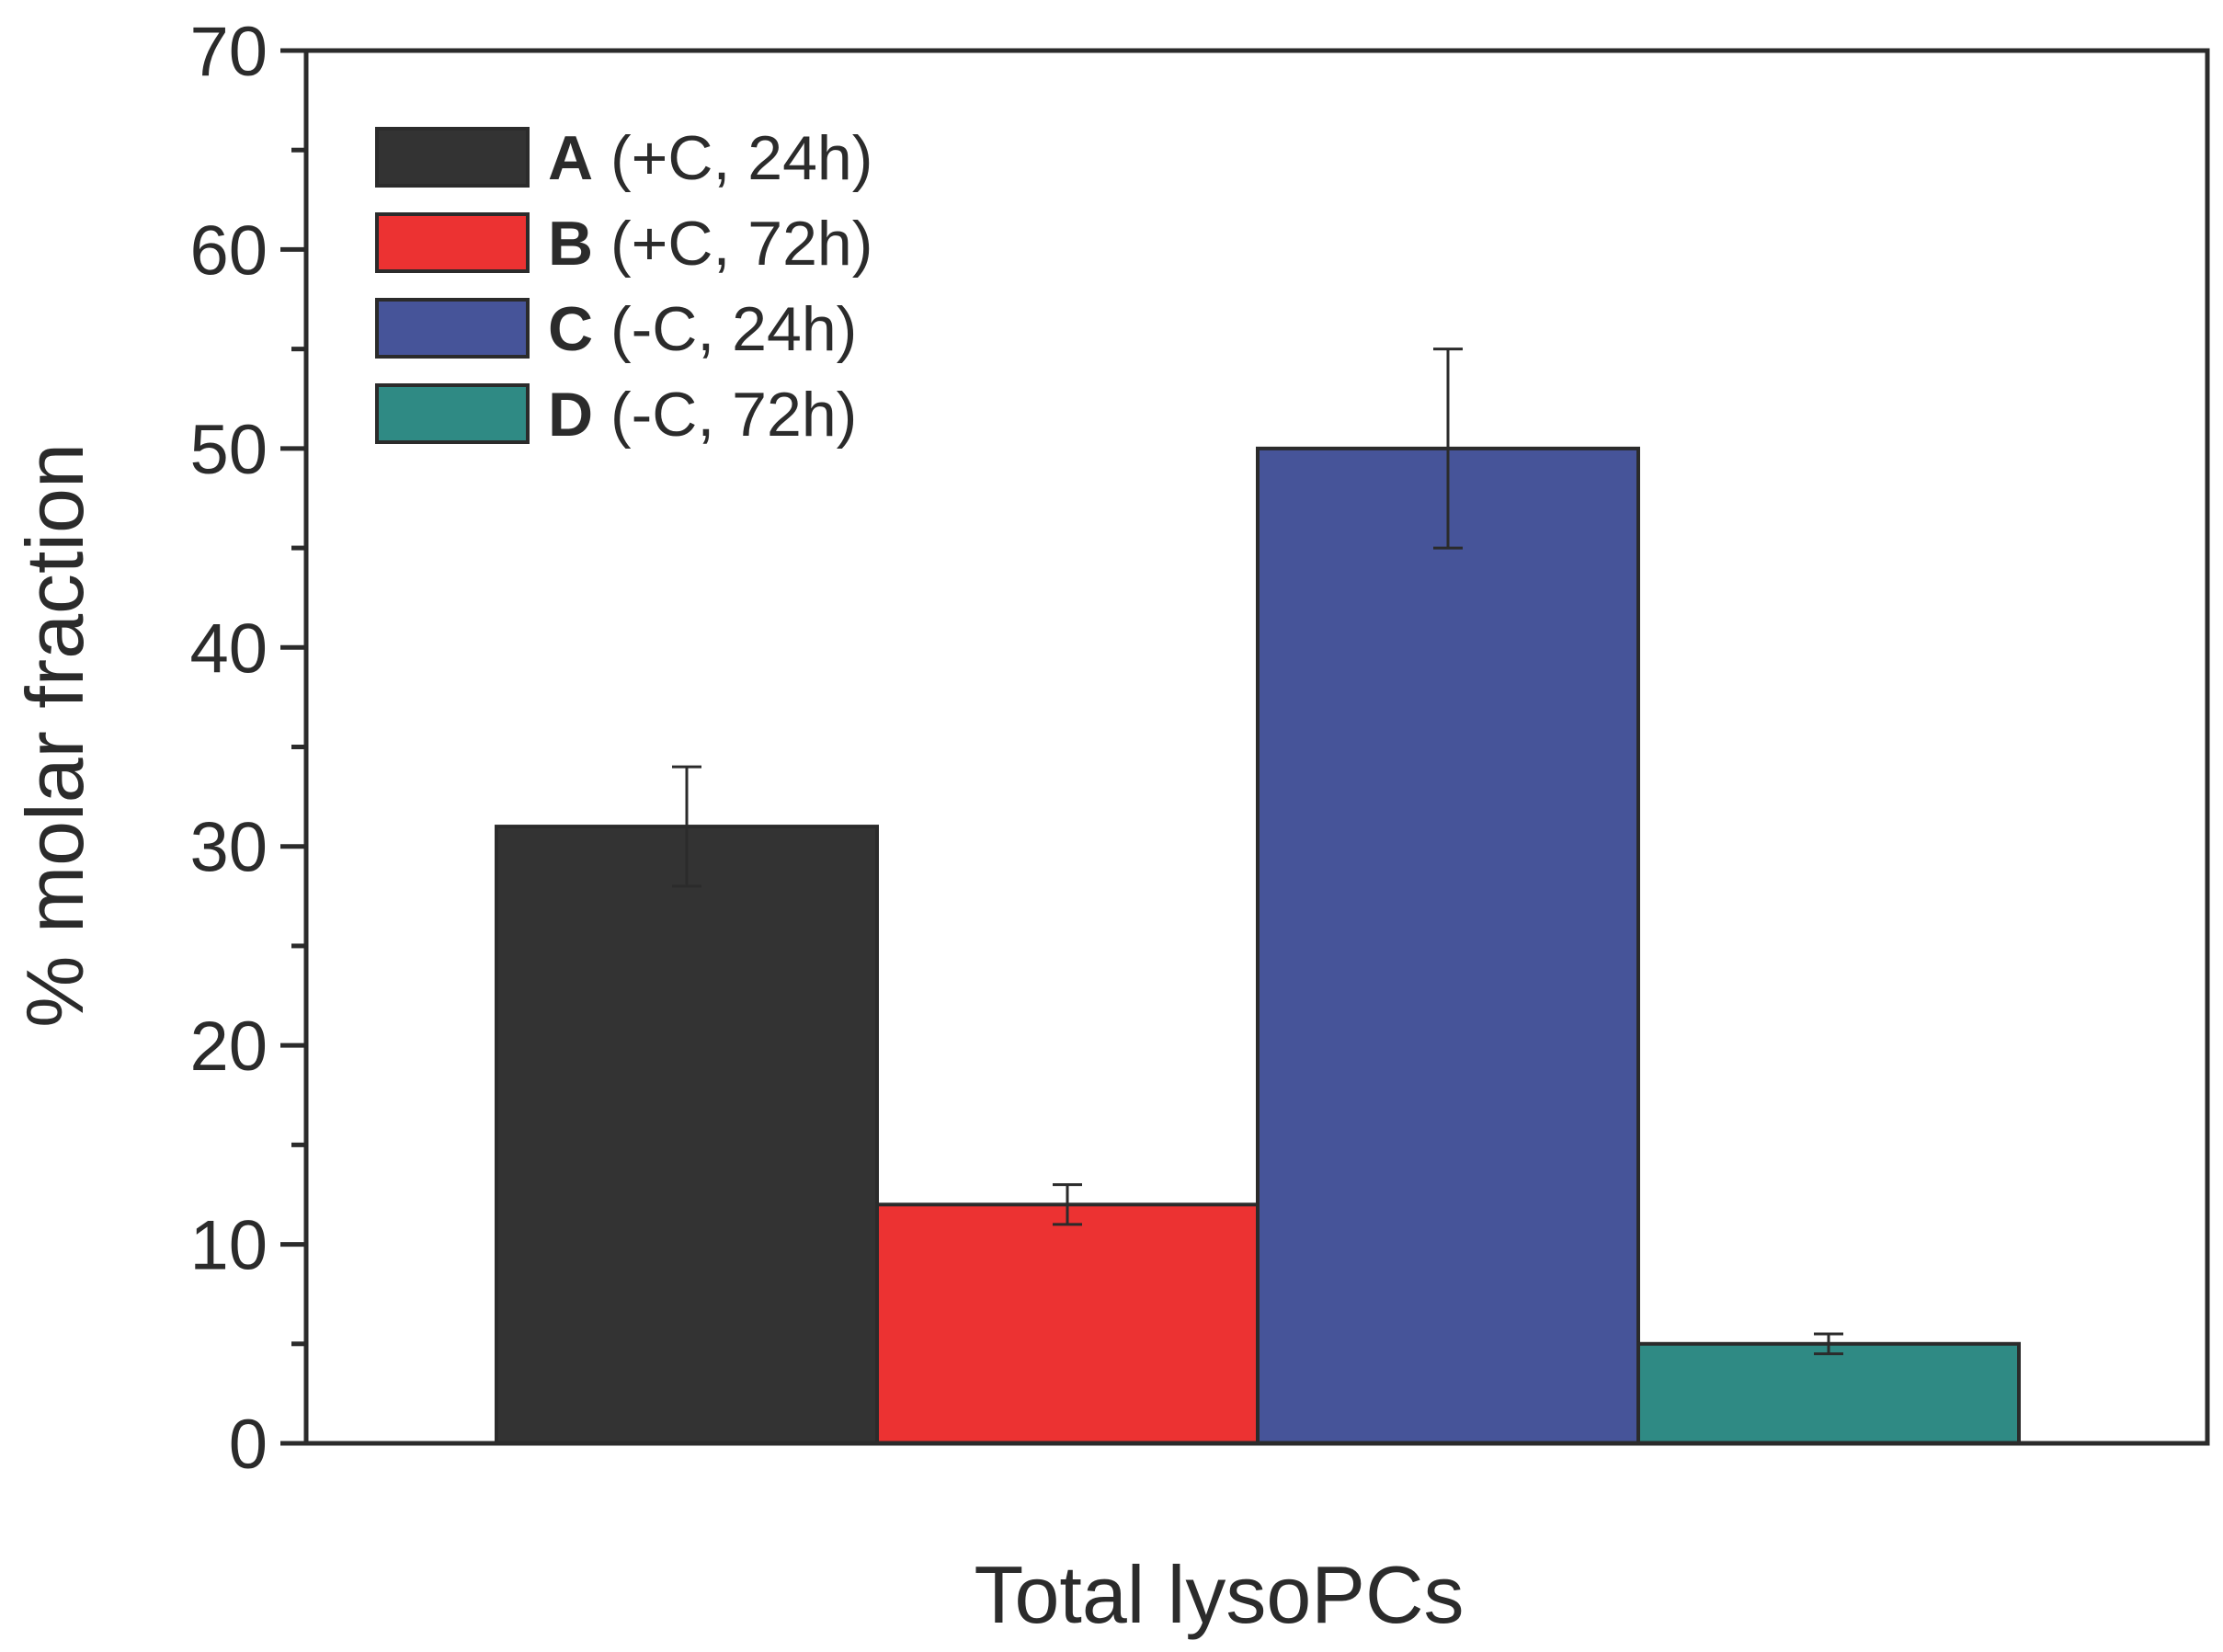 This screenshot has height=1652, width=2223. What do you see at coordinates (228, 1246) in the screenshot?
I see `y-tick-label: 10` at bounding box center [228, 1246].